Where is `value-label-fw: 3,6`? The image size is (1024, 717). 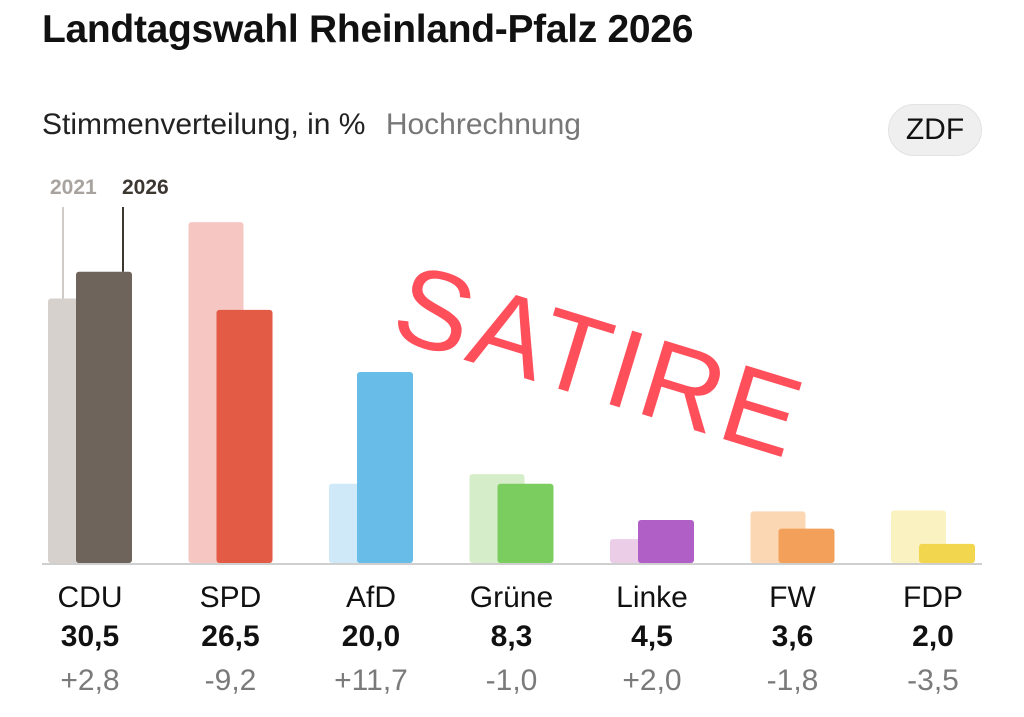 value-label-fw: 3,6 is located at coordinates (793, 636).